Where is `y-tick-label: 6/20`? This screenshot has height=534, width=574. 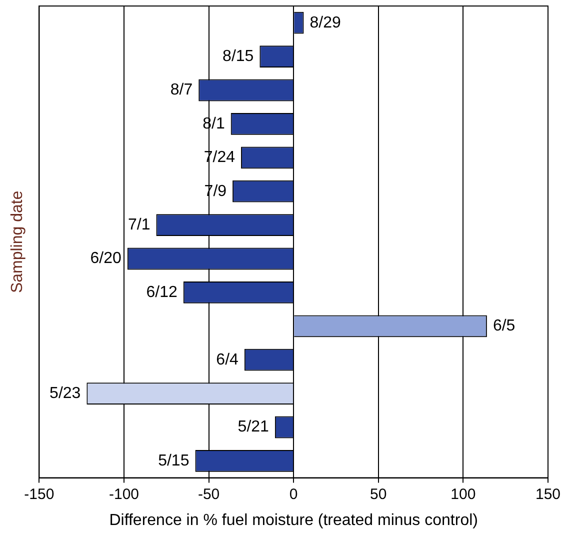
y-tick-label: 6/20 is located at coordinates (106, 259).